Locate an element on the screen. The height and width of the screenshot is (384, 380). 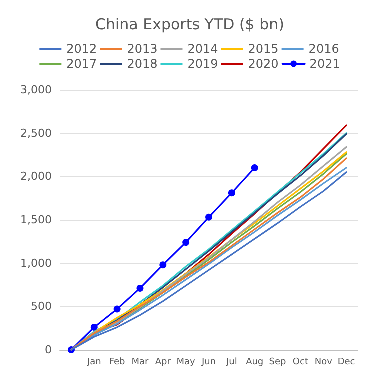
legend-label: 2017 is located at coordinates (82, 64).